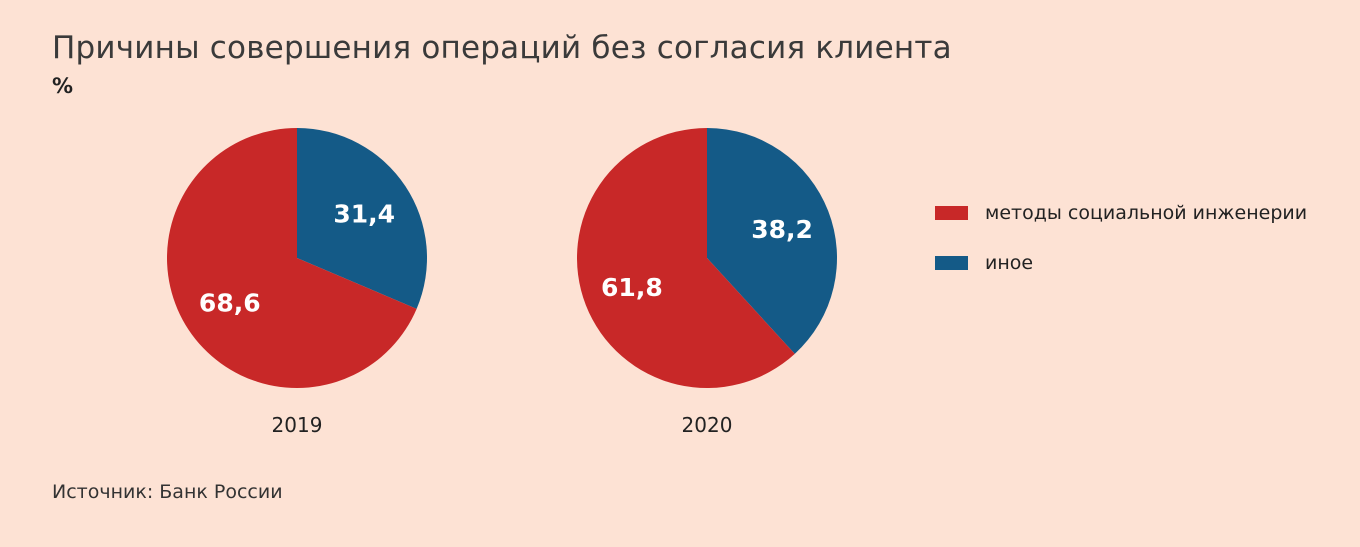 The image size is (1360, 547). Describe the element at coordinates (63, 86) in the screenshot. I see `unit-label: %` at that location.